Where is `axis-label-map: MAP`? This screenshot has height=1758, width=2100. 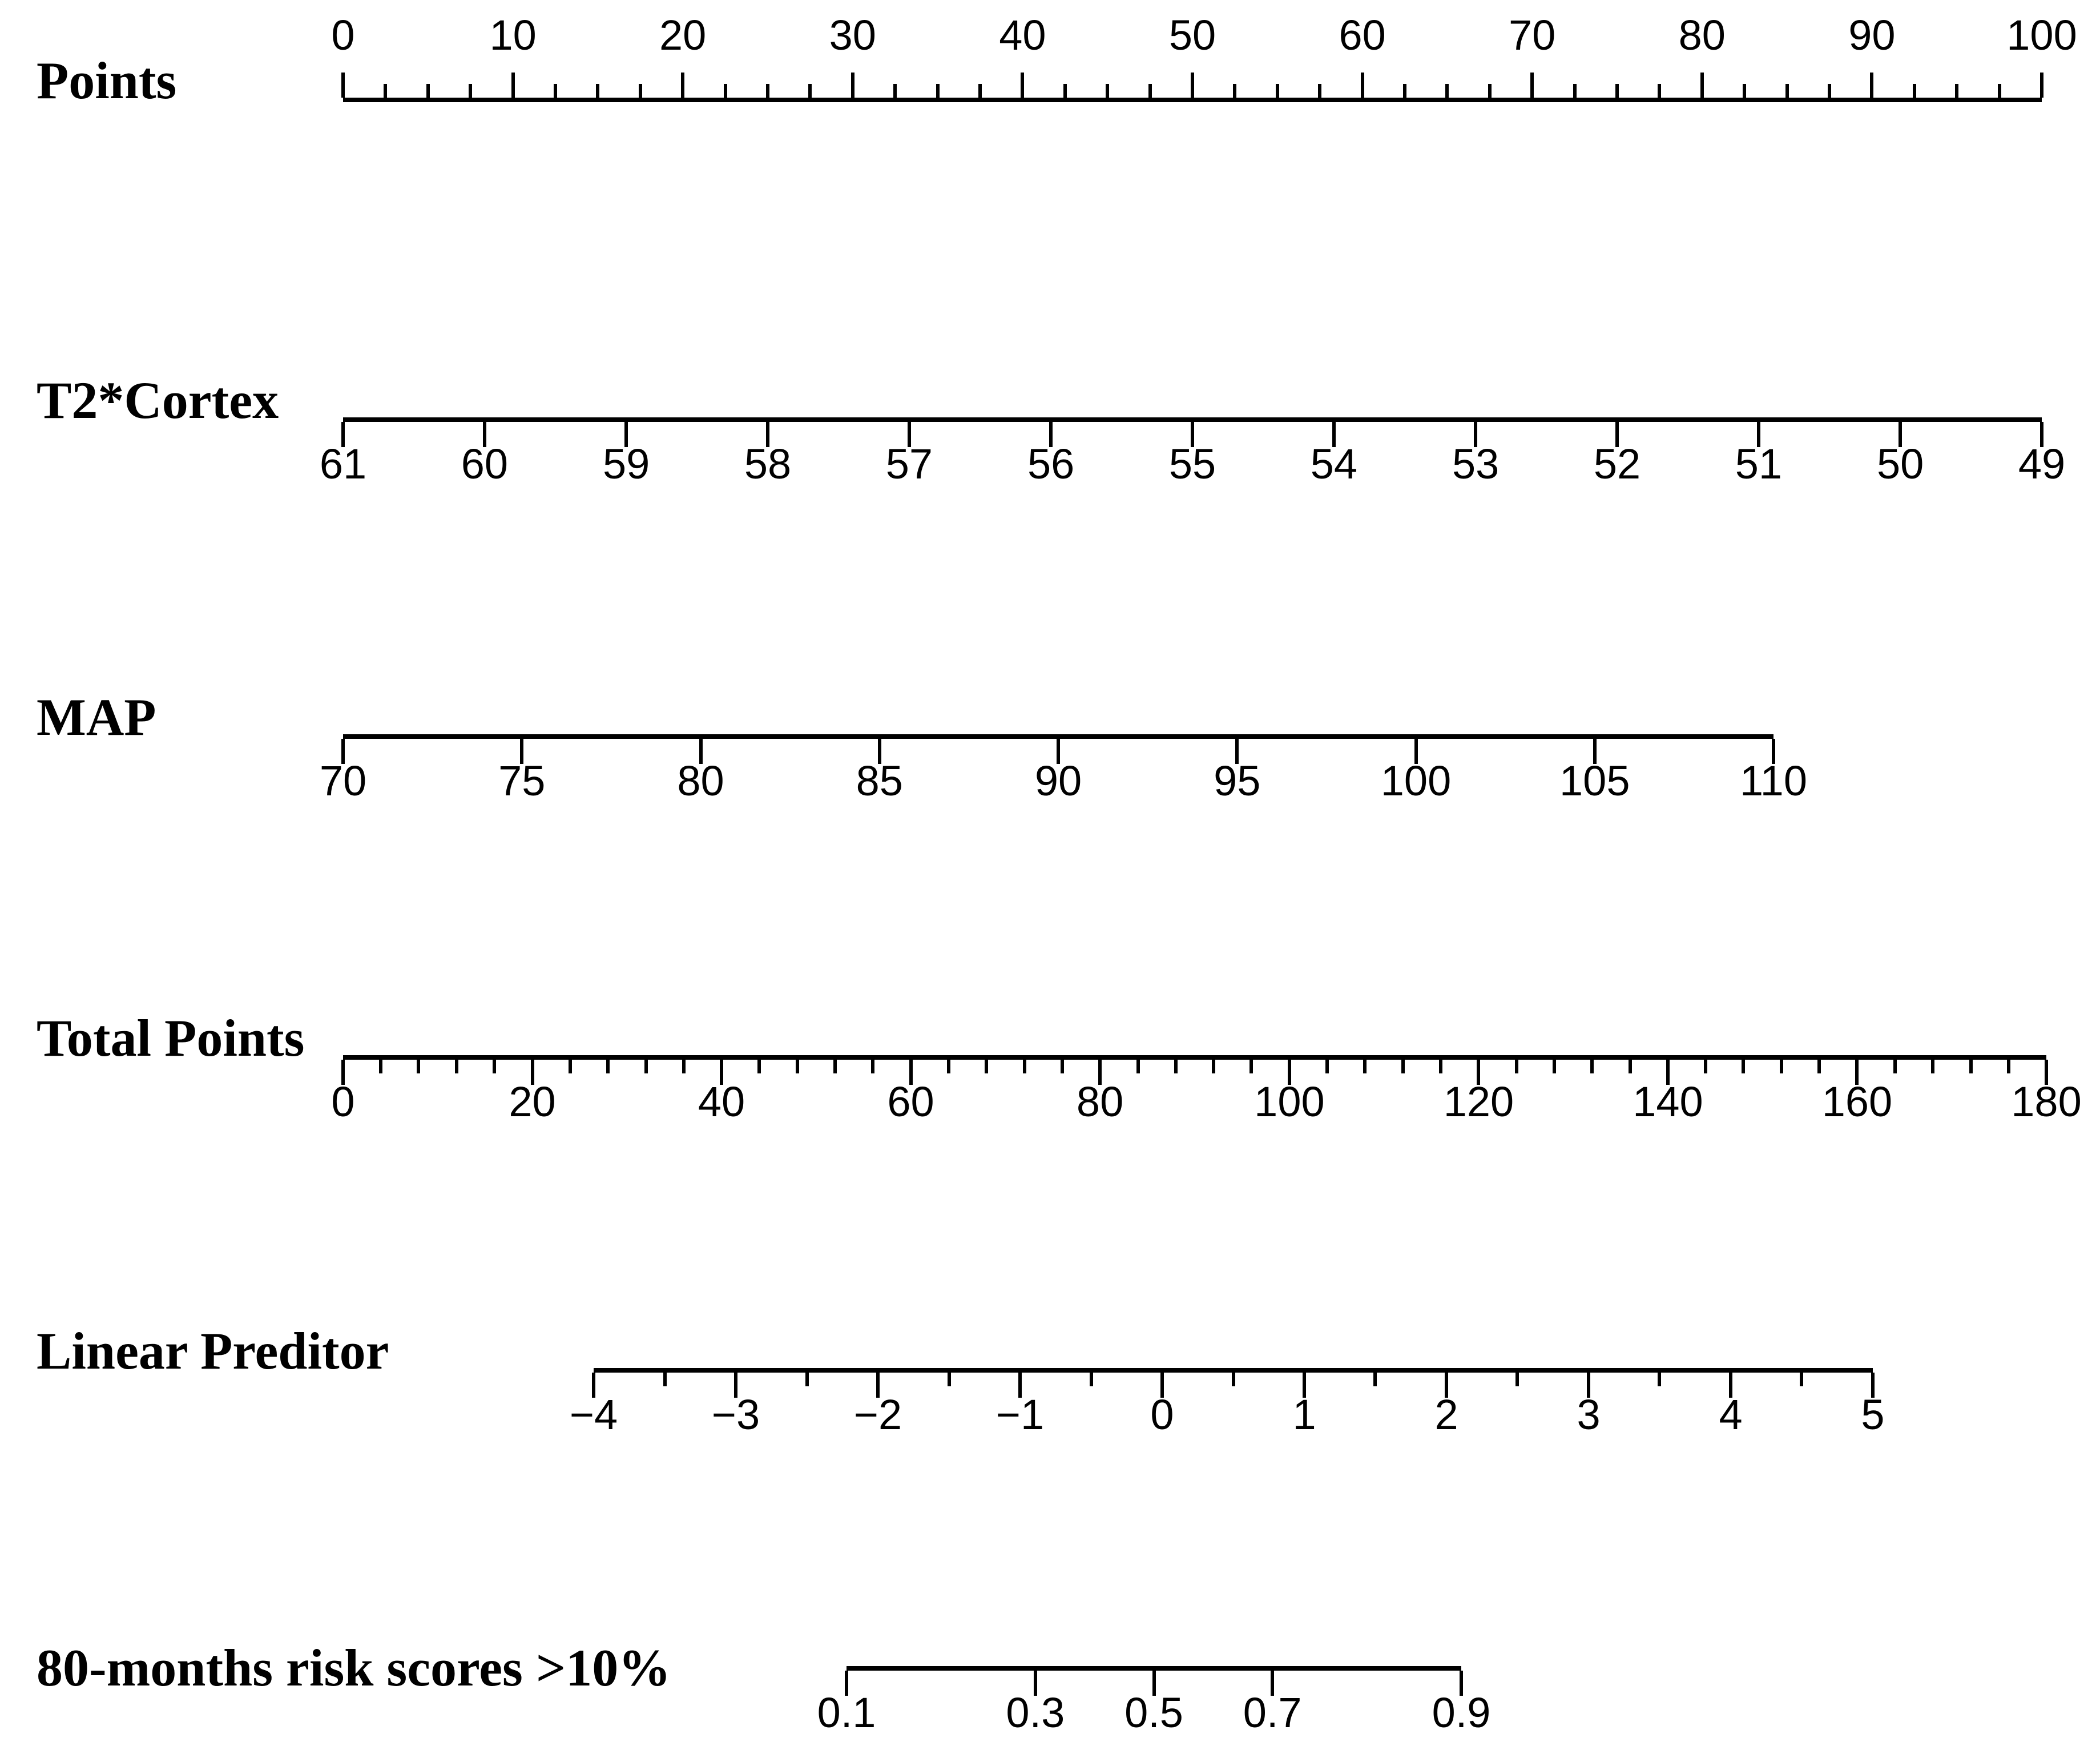
axis-label-map: MAP is located at coordinates (96, 717).